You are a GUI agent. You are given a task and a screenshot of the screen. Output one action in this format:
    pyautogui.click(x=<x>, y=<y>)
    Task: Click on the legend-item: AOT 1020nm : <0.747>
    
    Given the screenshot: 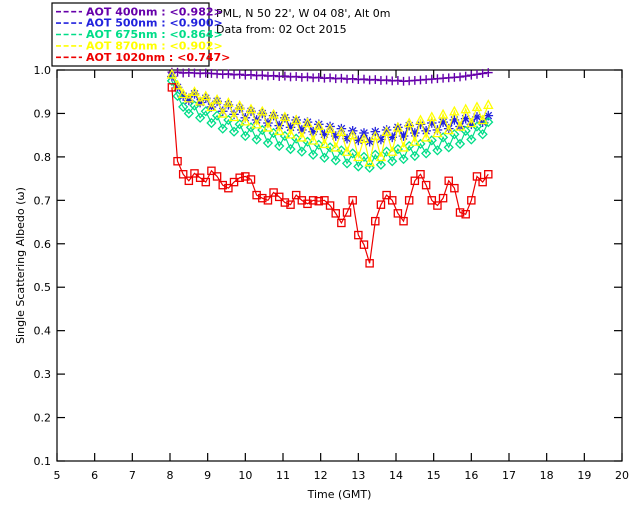 What is the action you would take?
    pyautogui.click(x=143, y=57)
    